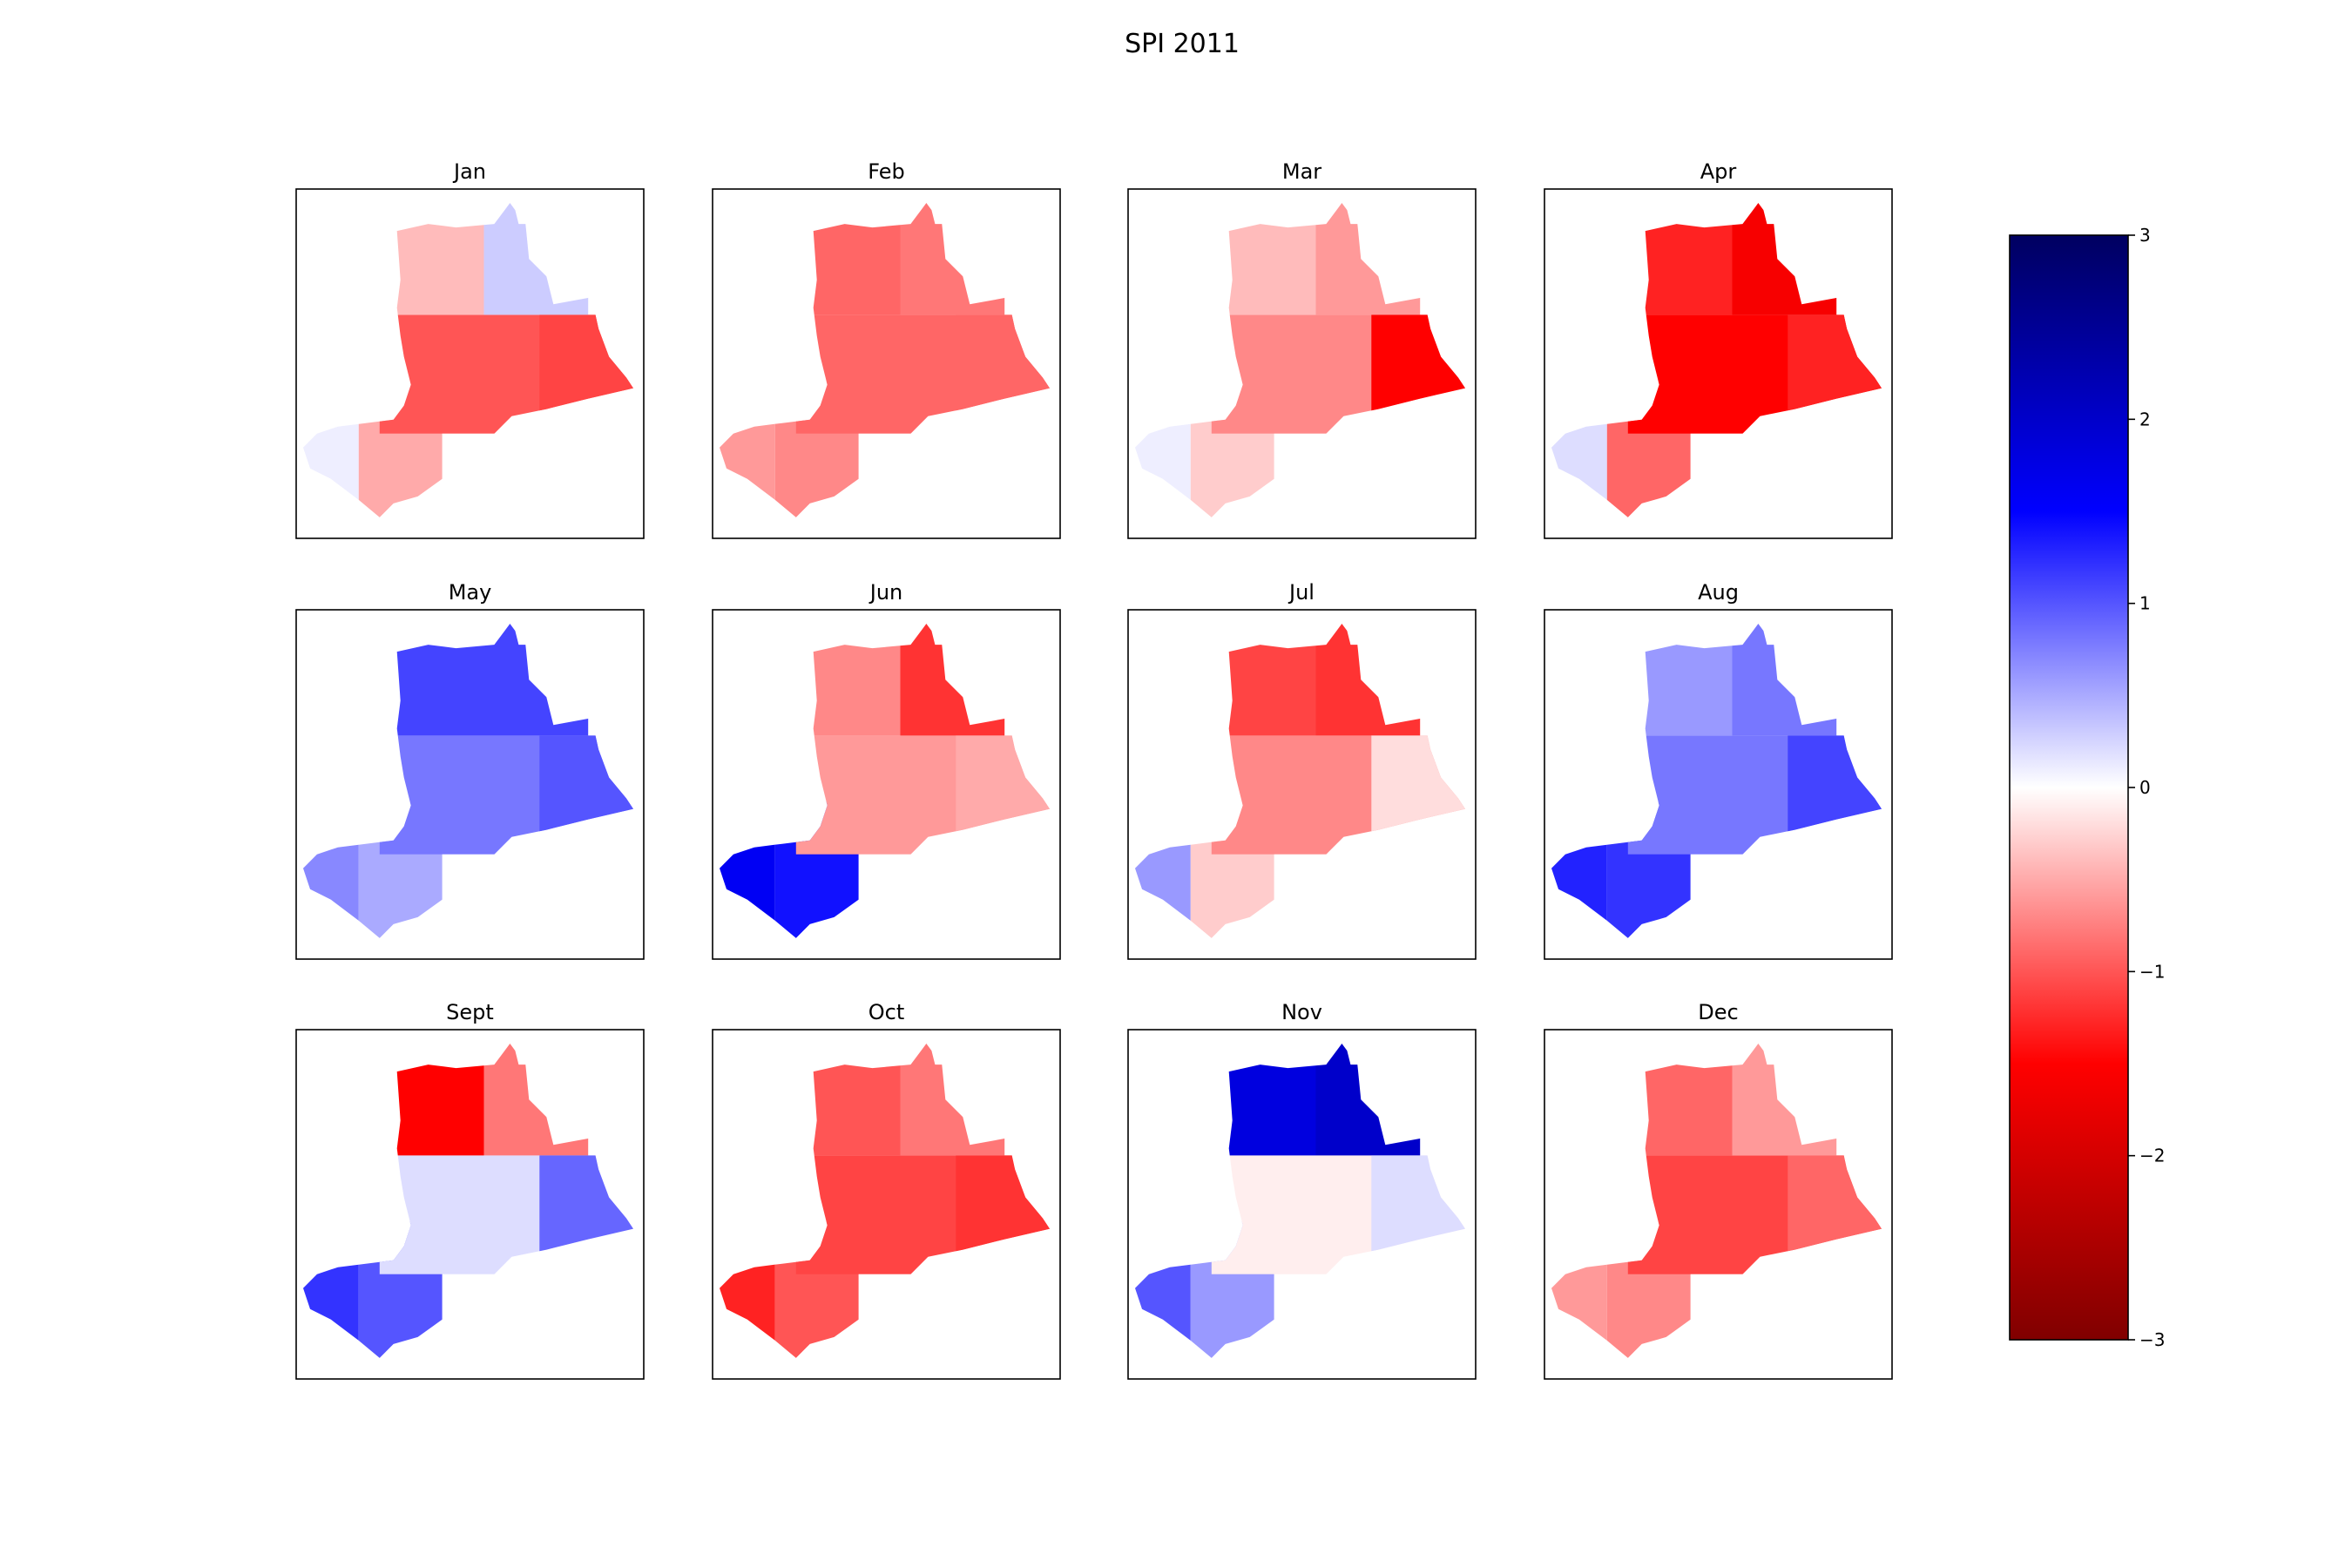 Image resolution: width=2352 pixels, height=1568 pixels. Describe the element at coordinates (885, 592) in the screenshot. I see `panel-title: Jun` at that location.